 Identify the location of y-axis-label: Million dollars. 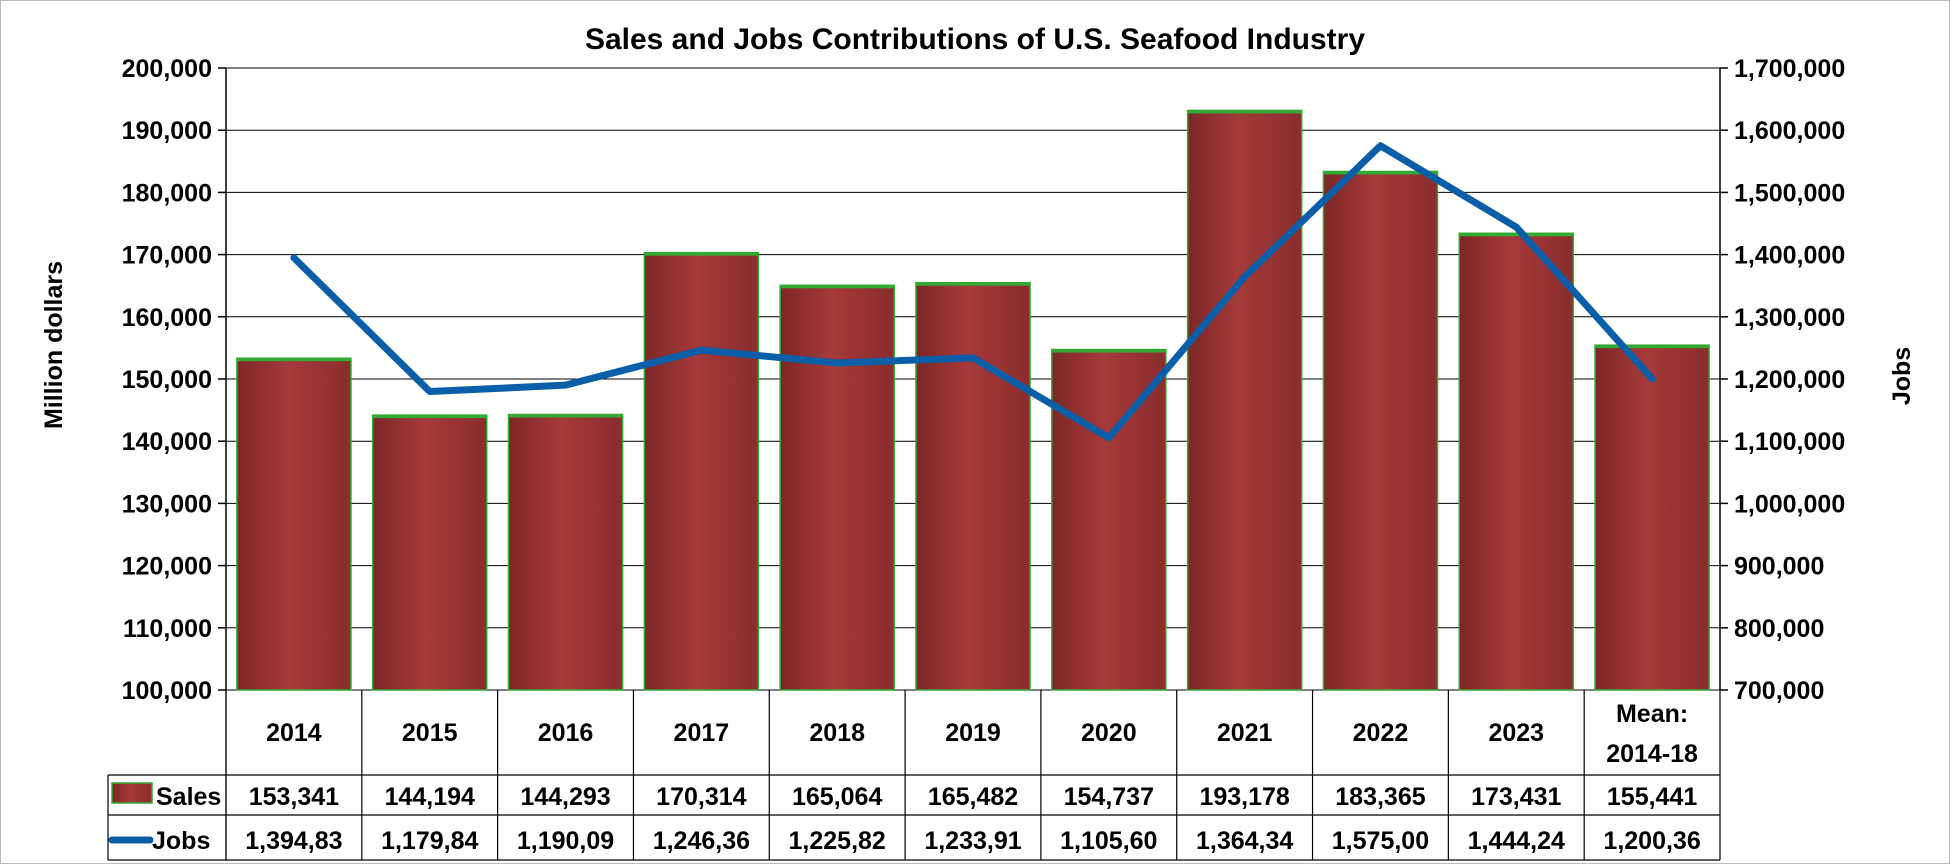
(54, 345).